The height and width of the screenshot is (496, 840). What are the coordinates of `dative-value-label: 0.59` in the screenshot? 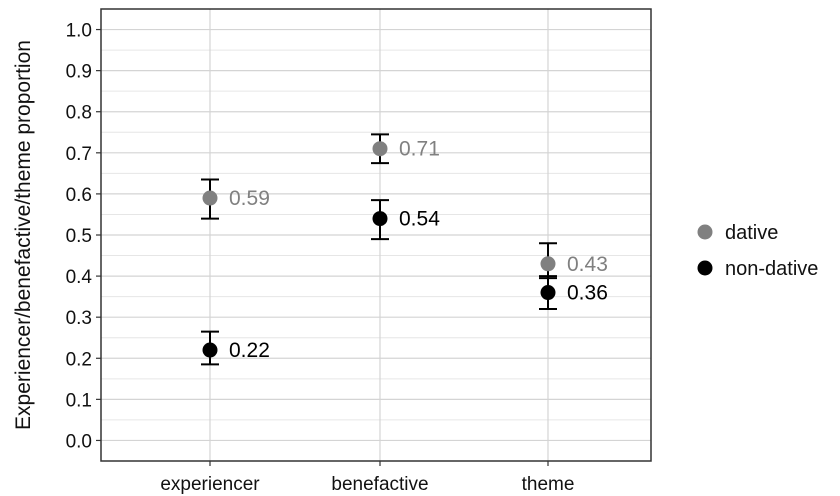 It's located at (249, 198).